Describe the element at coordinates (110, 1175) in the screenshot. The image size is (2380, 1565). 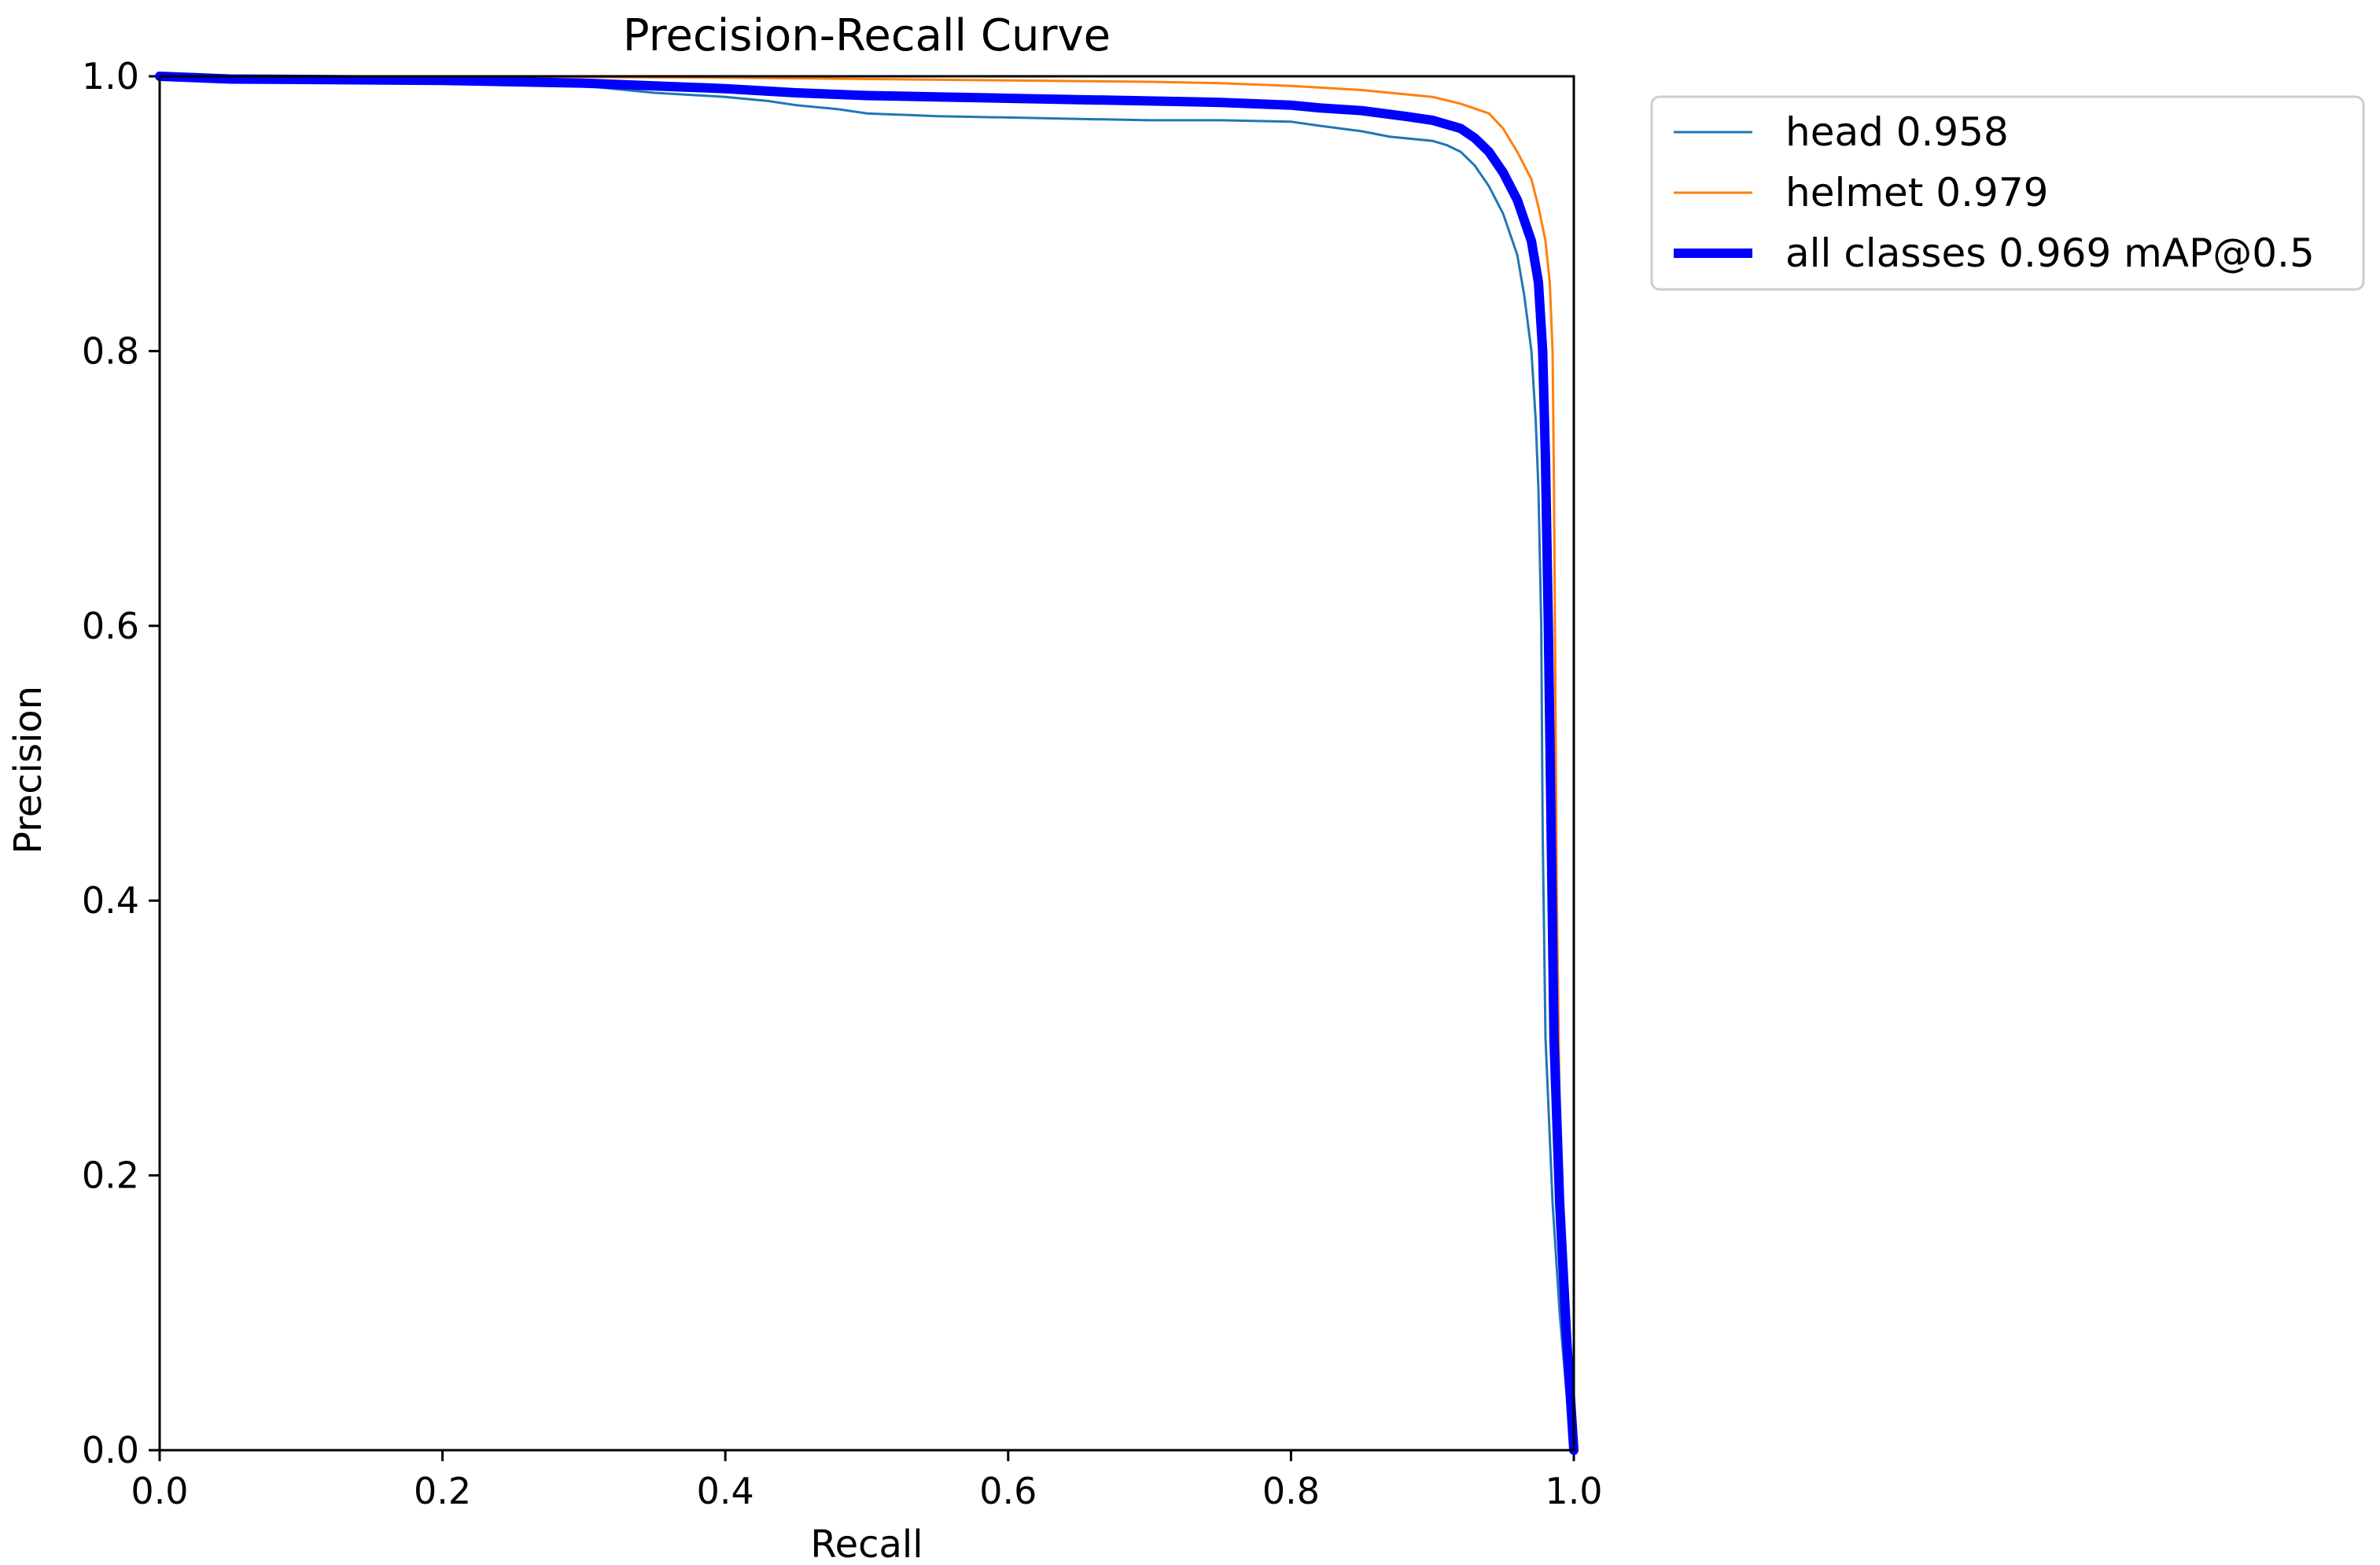
I see `y-tick-label: 0.2` at that location.